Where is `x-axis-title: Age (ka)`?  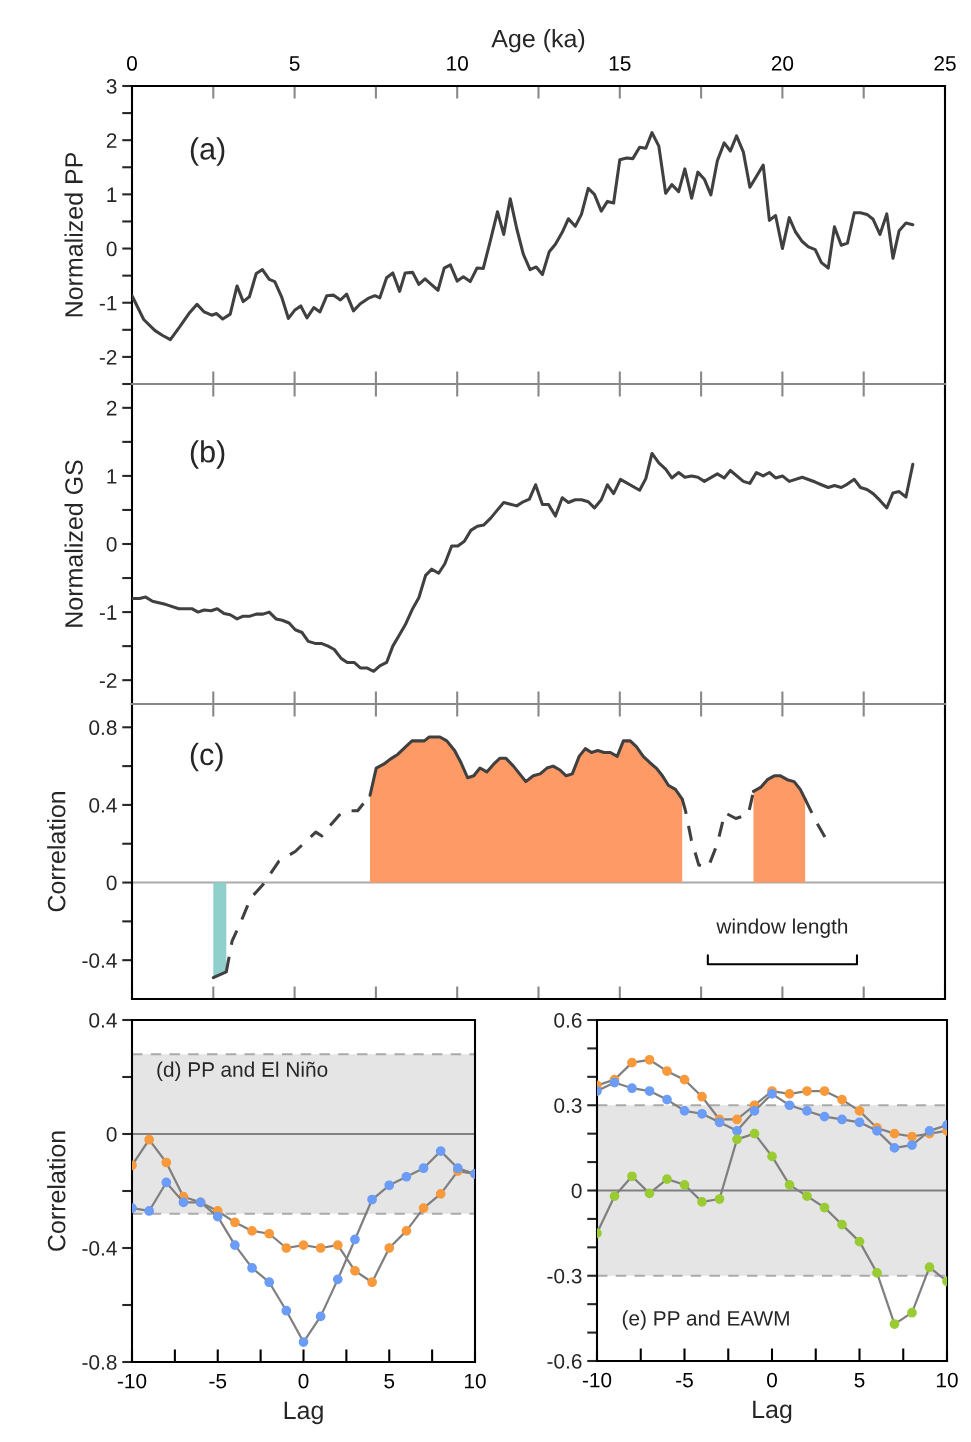
x-axis-title: Age (ka) is located at coordinates (538, 41).